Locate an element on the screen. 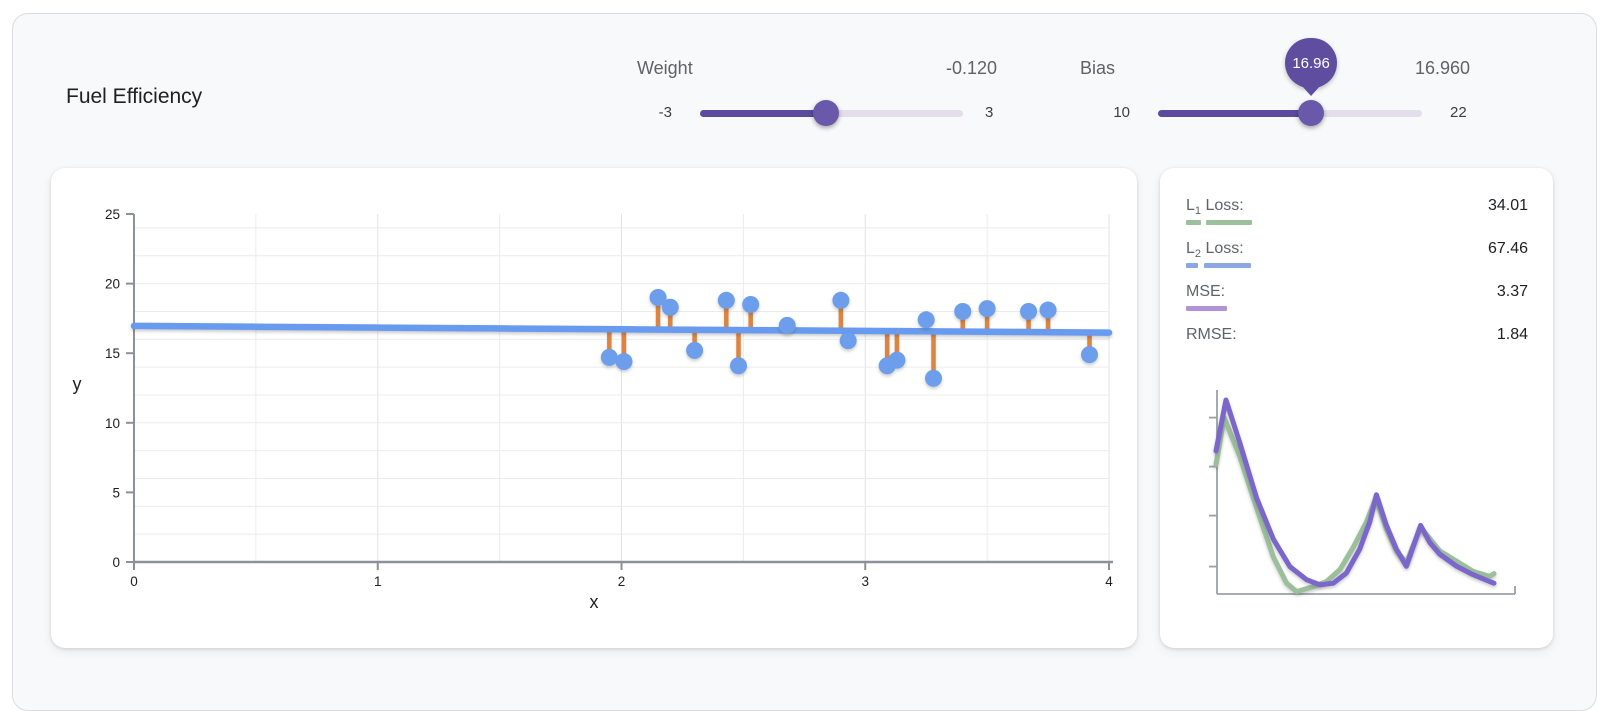  bias-value-tooltip: 16.96 is located at coordinates (1311, 63).